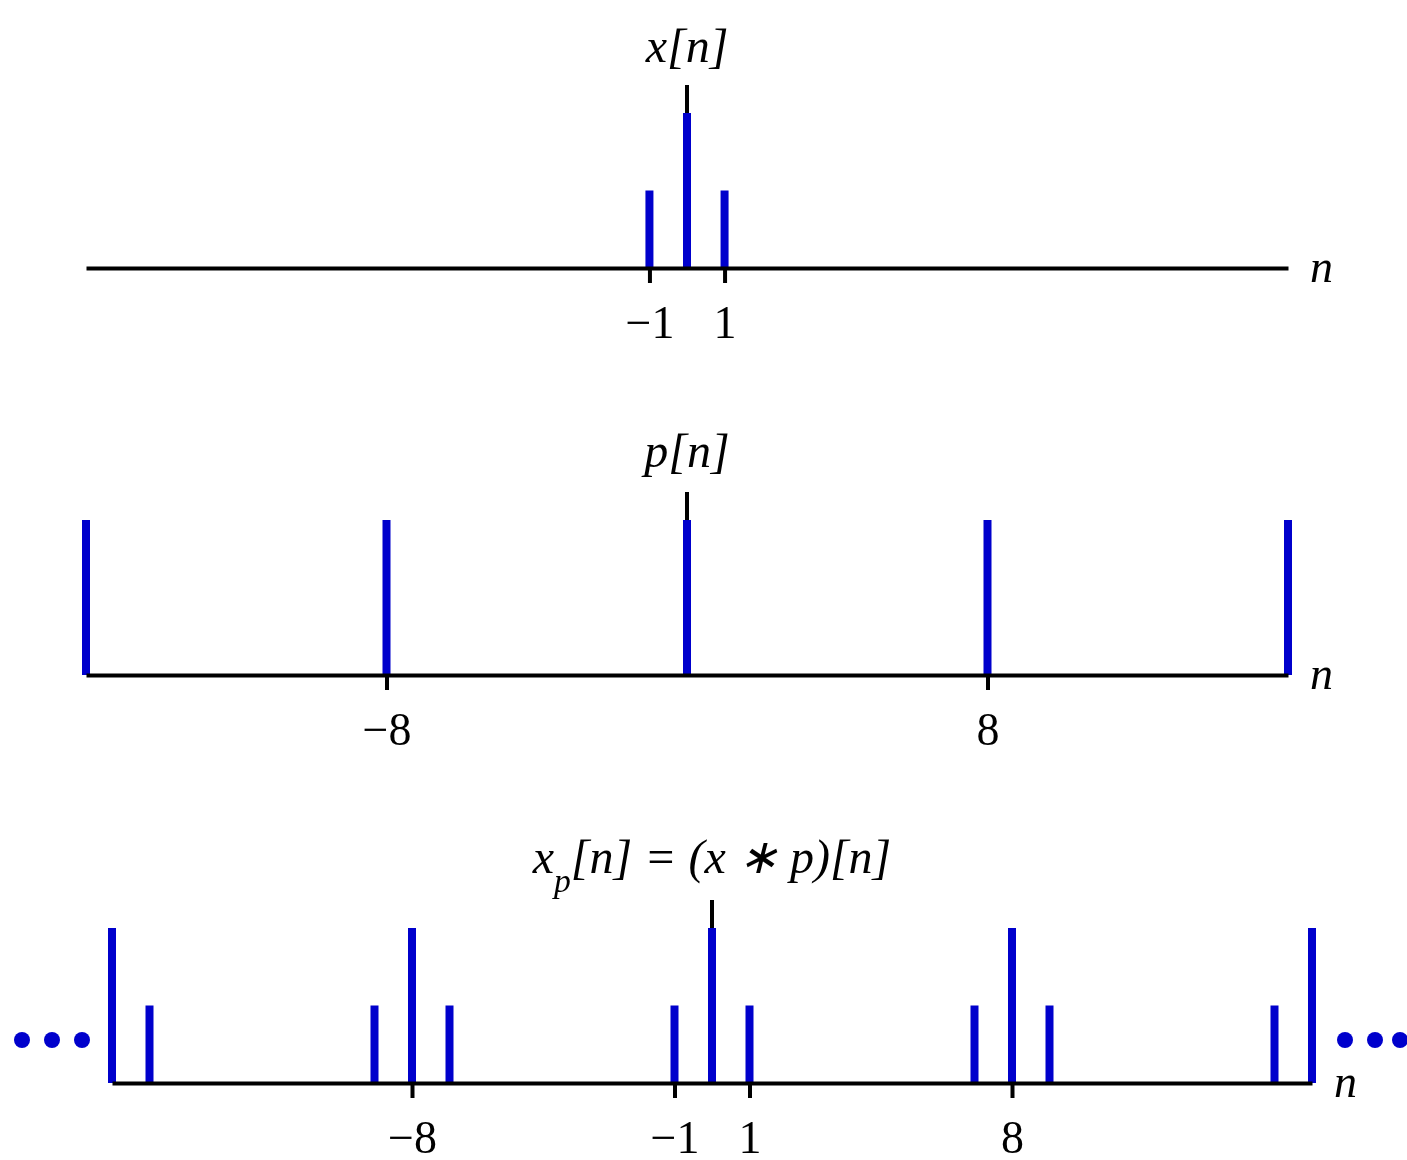  What do you see at coordinates (686, 45) in the screenshot?
I see `chart-title: x[n]` at bounding box center [686, 45].